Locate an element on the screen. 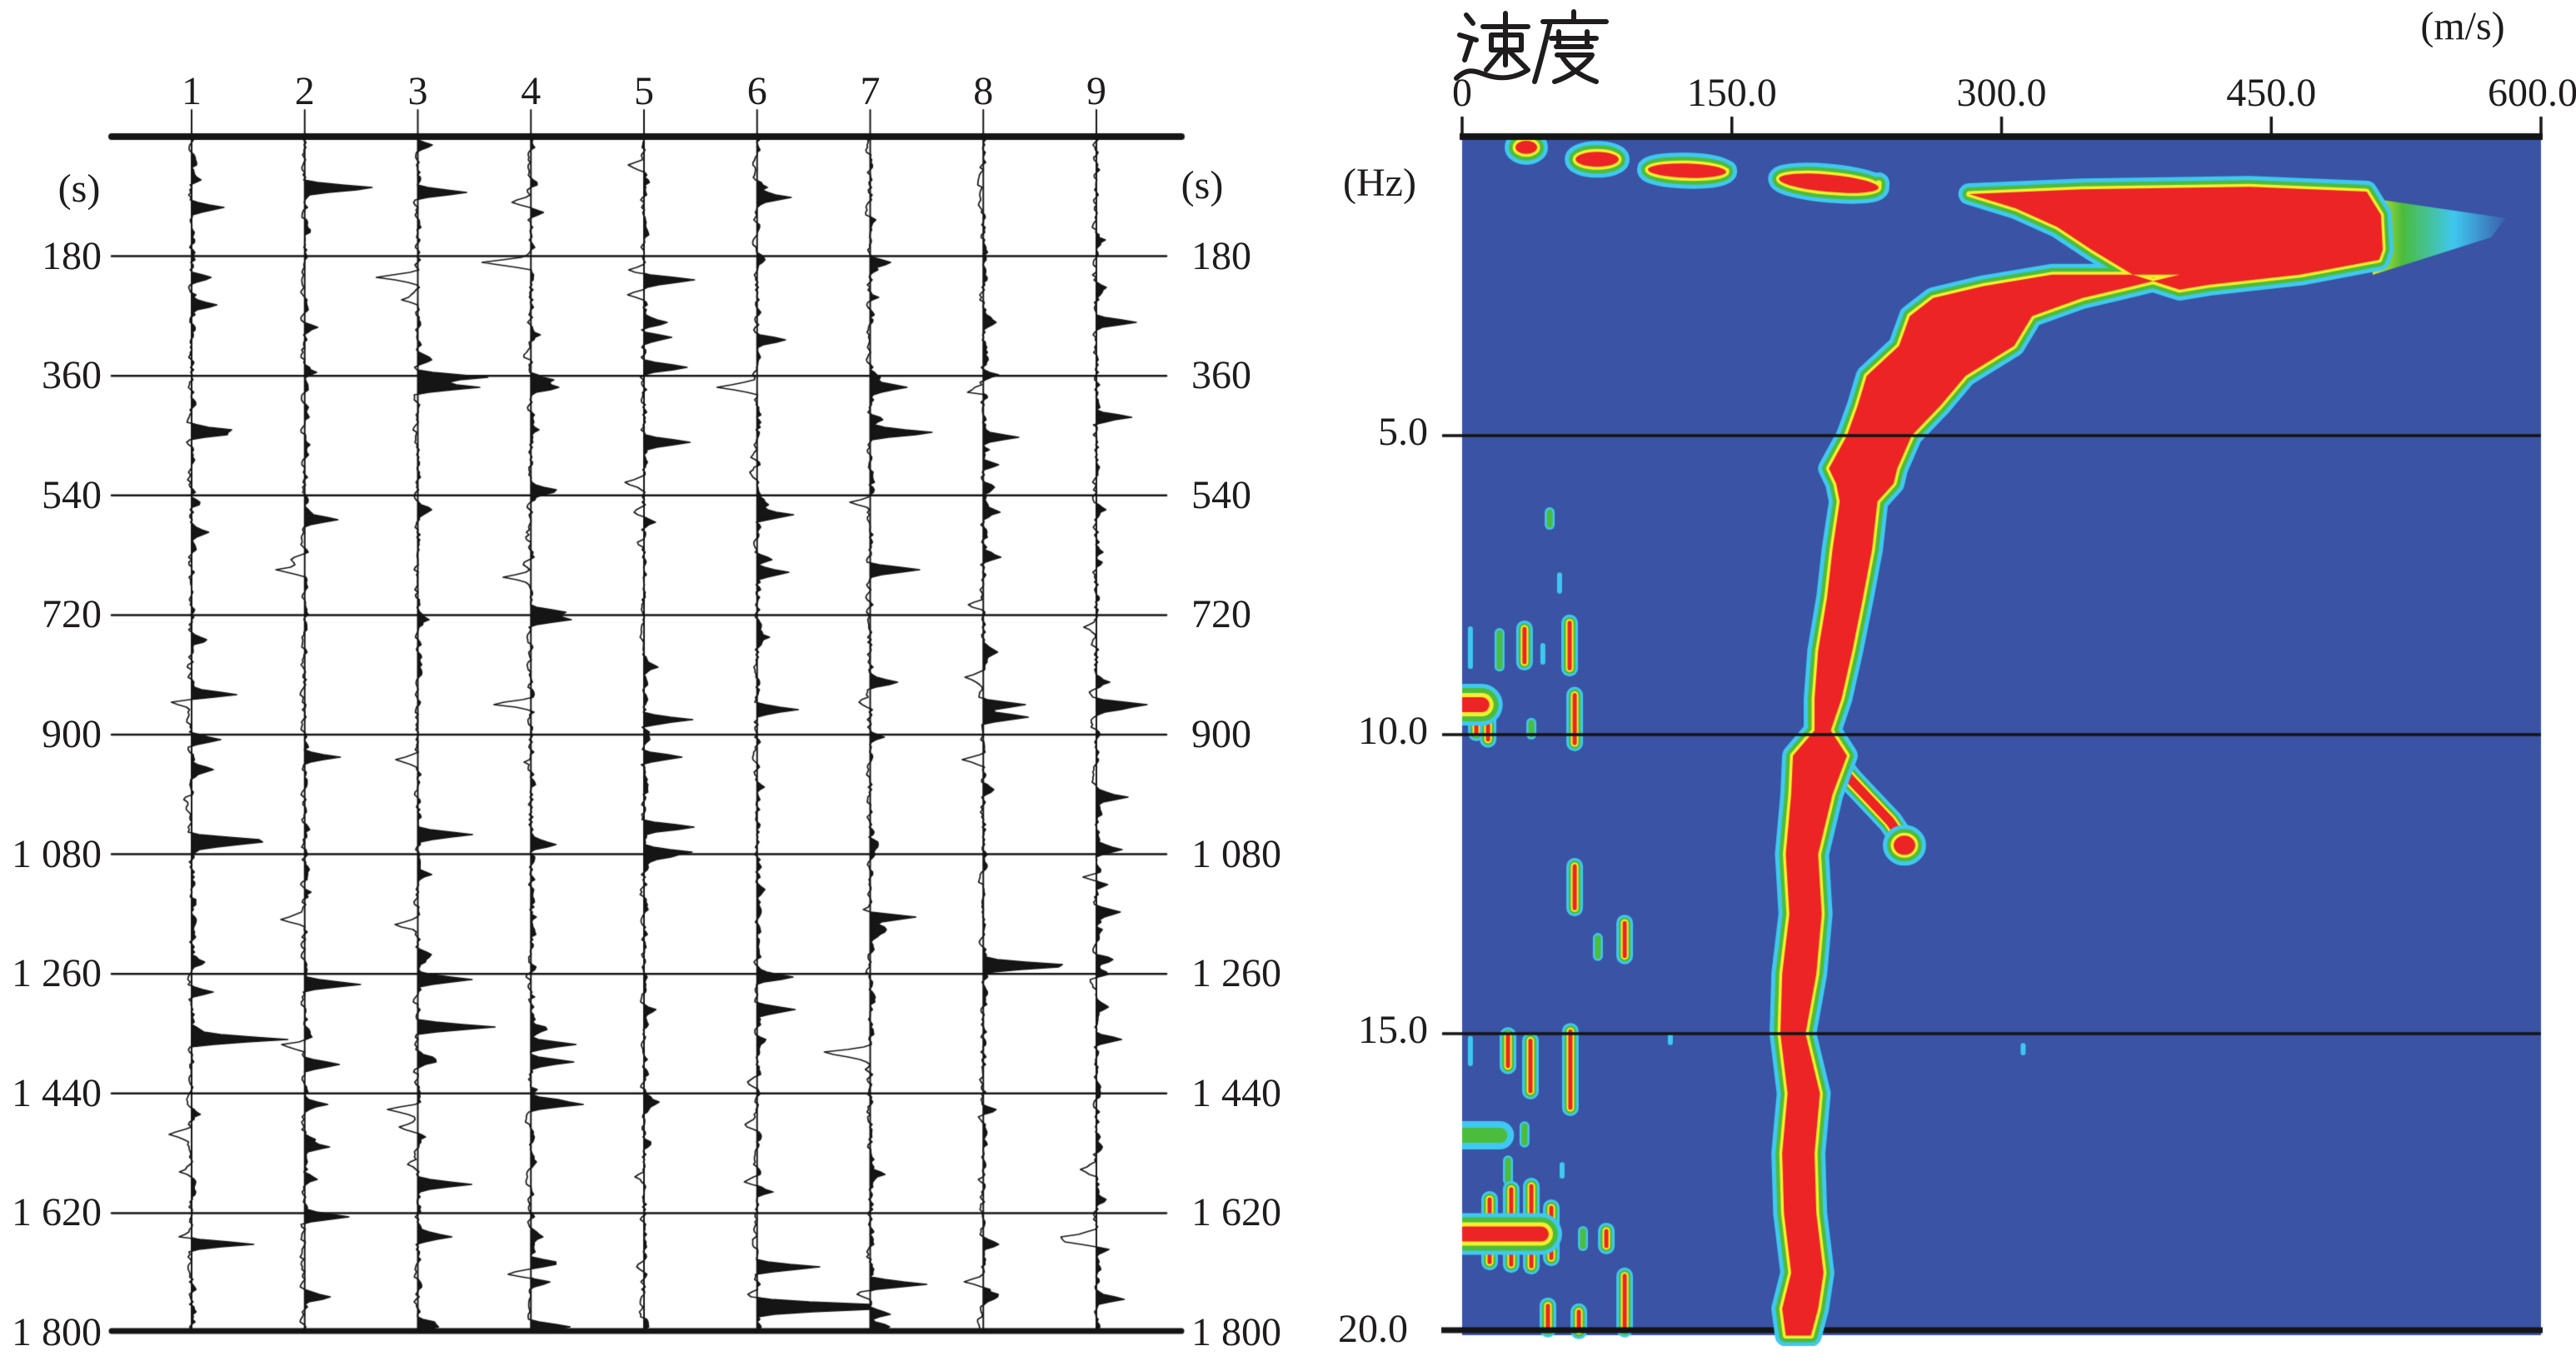 This screenshot has width=2576, height=1356. trace-number: 4 is located at coordinates (531, 91).